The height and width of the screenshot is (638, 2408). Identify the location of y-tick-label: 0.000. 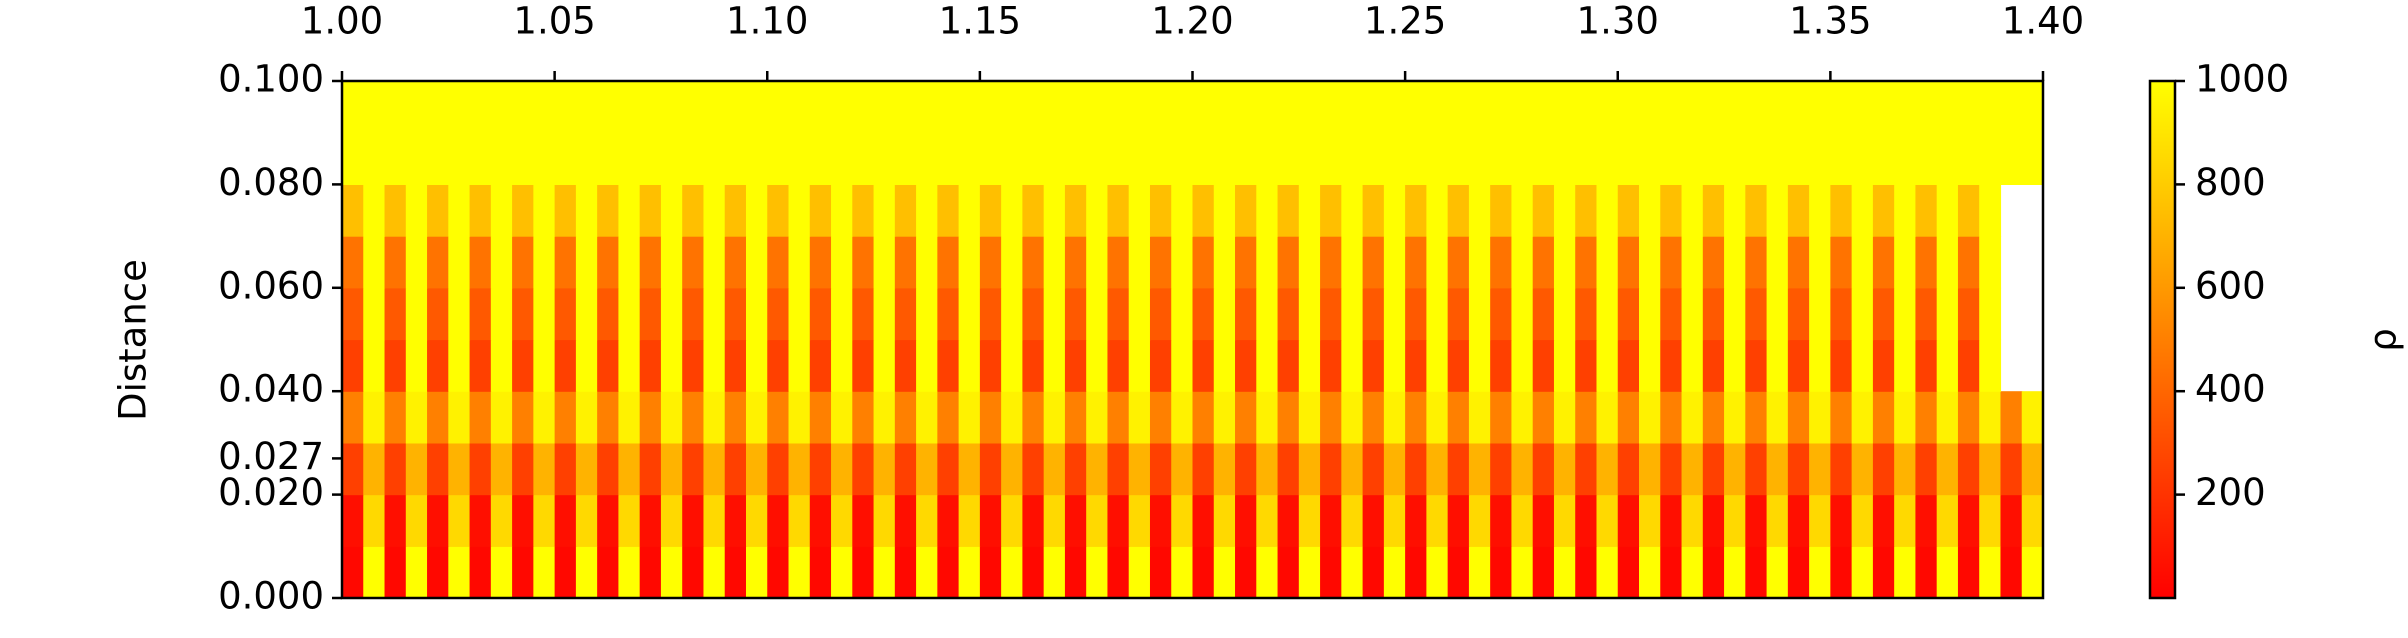
(271, 596).